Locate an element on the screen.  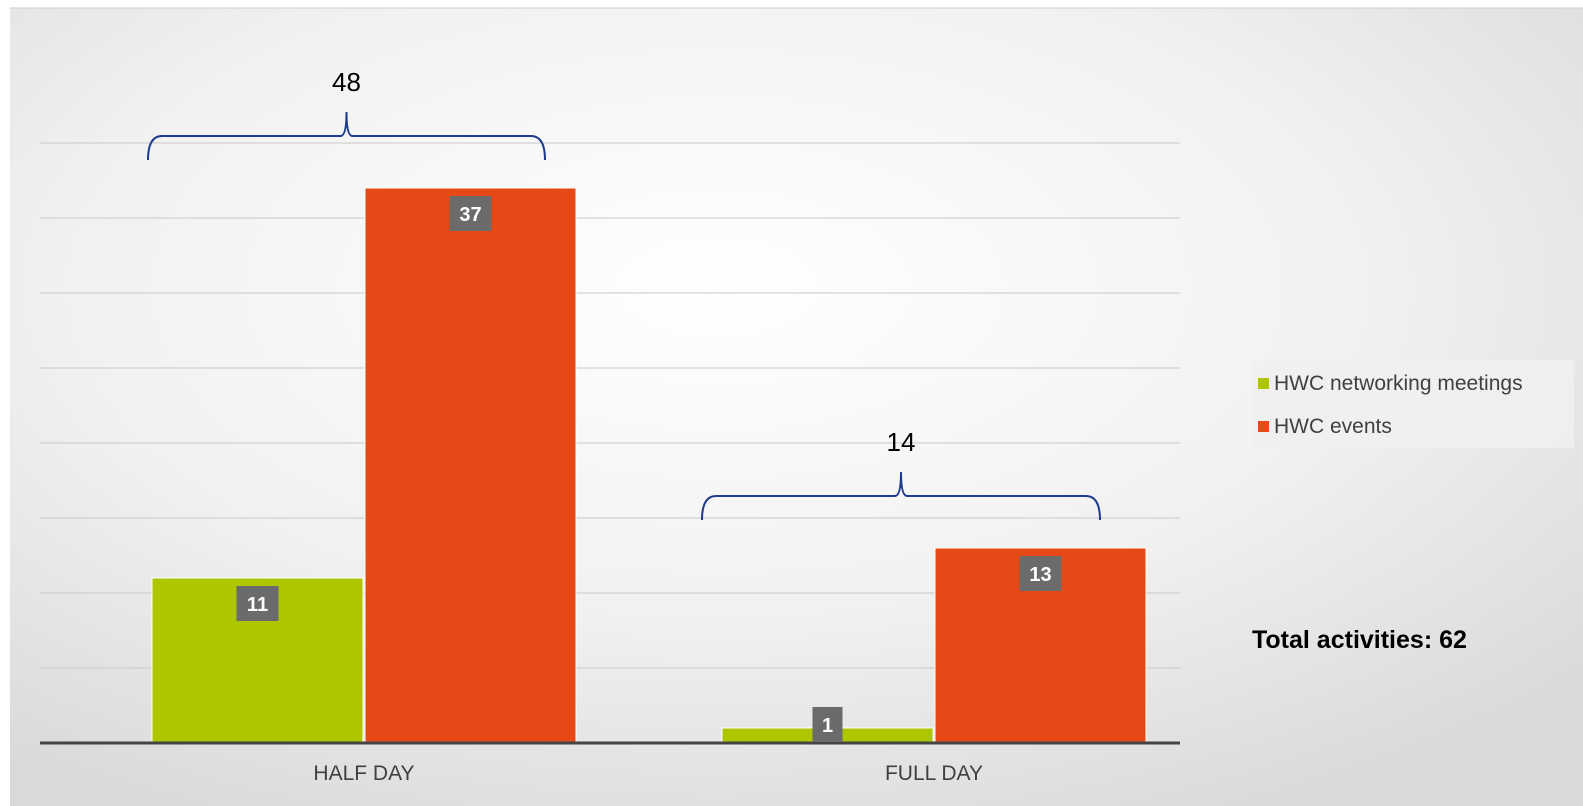
bar-events is located at coordinates (470, 465).